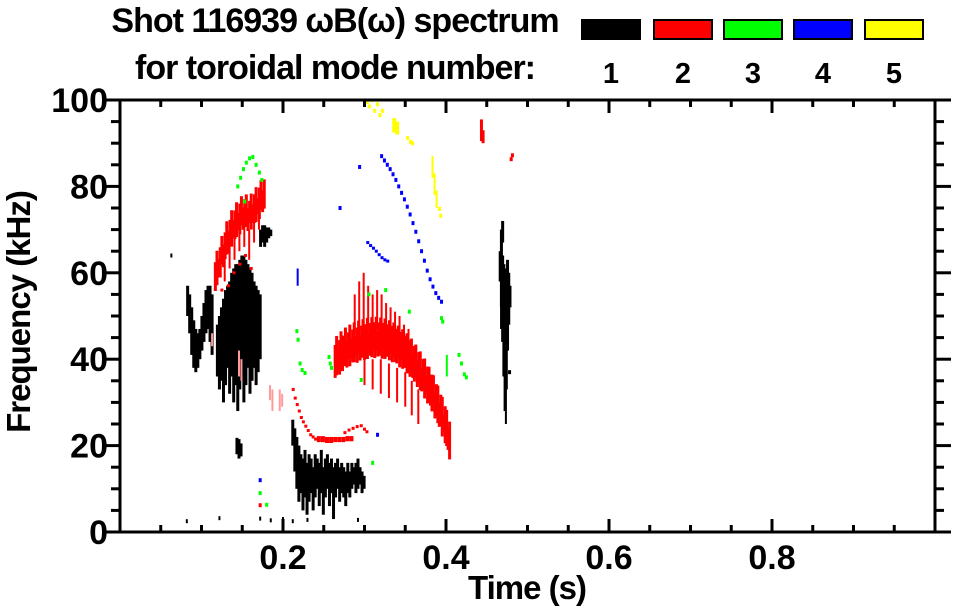  Describe the element at coordinates (18, 312) in the screenshot. I see `y-axis-title: Frequency (kHz)` at that location.